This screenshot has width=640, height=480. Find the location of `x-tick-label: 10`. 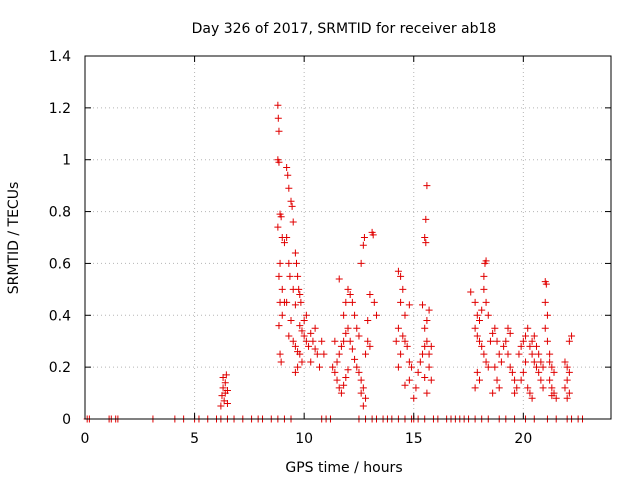

x-tick-label: 10 is located at coordinates (304, 439).